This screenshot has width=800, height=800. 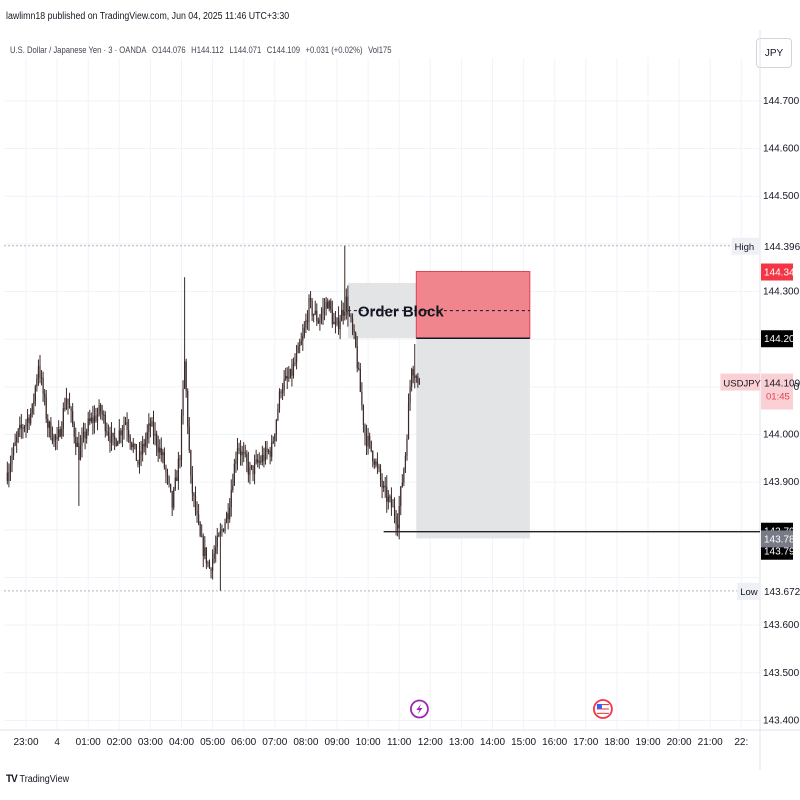 I want to click on lightning-glyph, so click(x=419, y=709).